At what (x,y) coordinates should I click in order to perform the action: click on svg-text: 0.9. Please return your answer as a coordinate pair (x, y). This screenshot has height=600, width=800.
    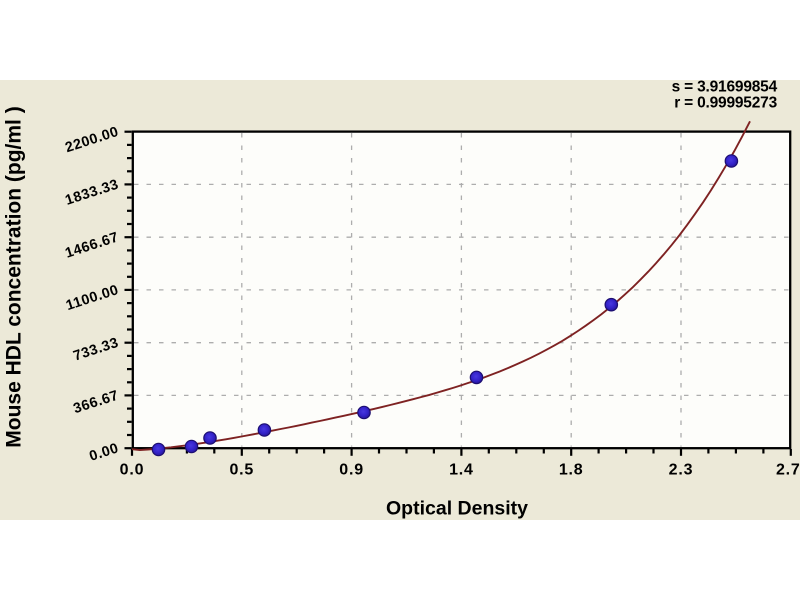
    Looking at the image, I should click on (351, 470).